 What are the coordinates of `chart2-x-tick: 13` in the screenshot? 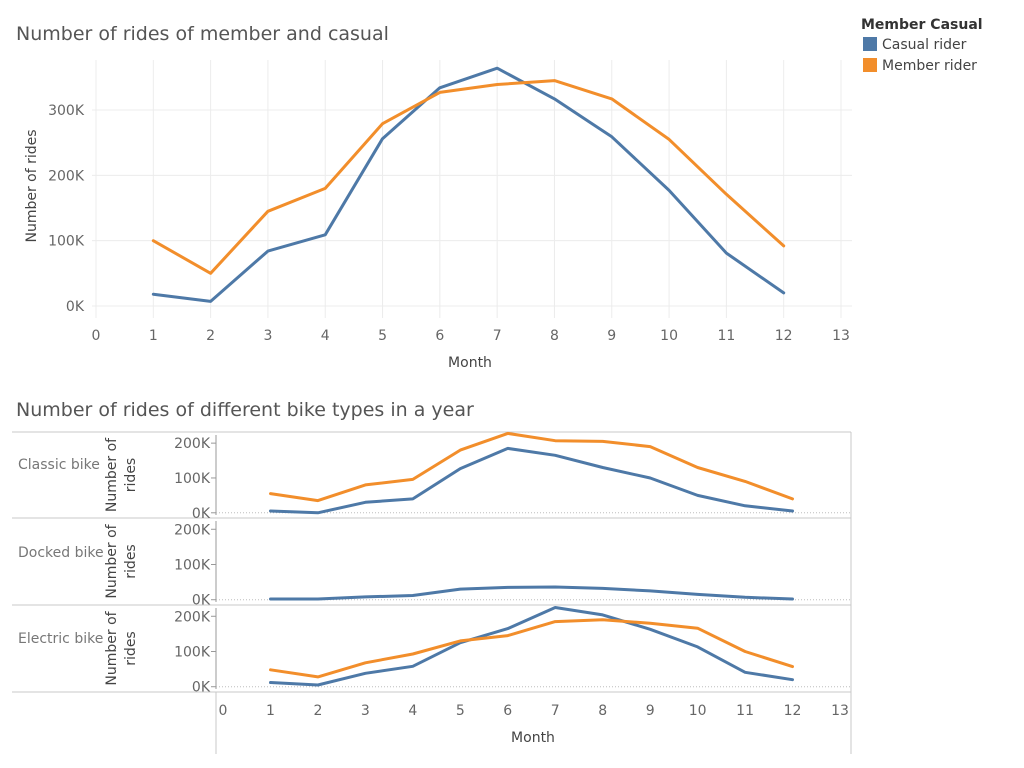 It's located at (840, 711).